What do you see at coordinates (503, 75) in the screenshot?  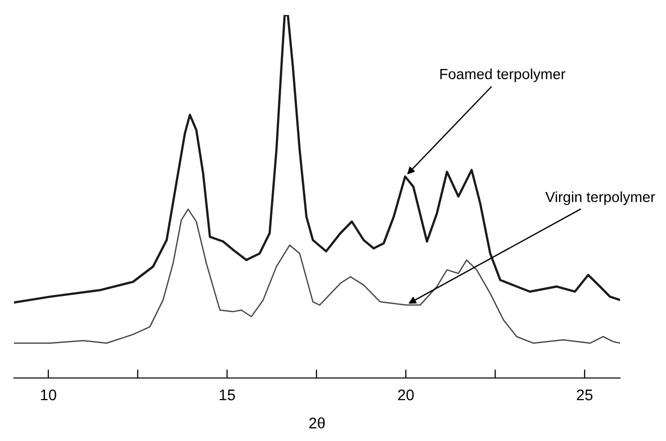 I see `annotation: Foamed terpolymer` at bounding box center [503, 75].